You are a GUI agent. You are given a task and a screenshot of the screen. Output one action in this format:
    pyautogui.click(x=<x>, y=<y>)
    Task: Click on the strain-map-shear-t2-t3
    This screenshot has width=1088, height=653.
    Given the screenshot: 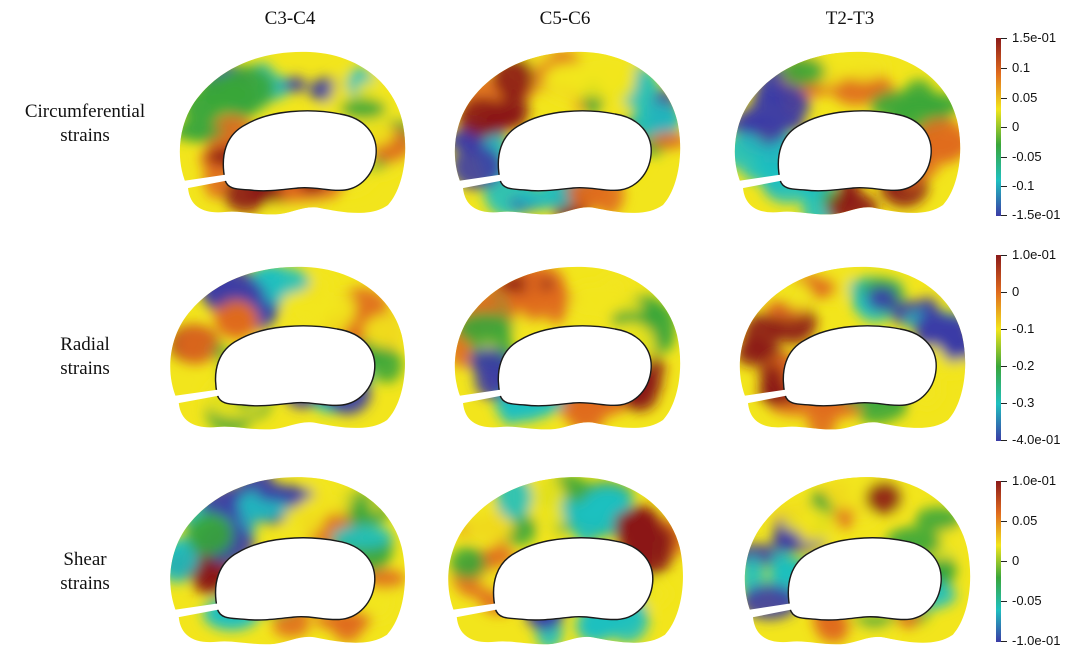 What is the action you would take?
    pyautogui.click(x=856, y=561)
    